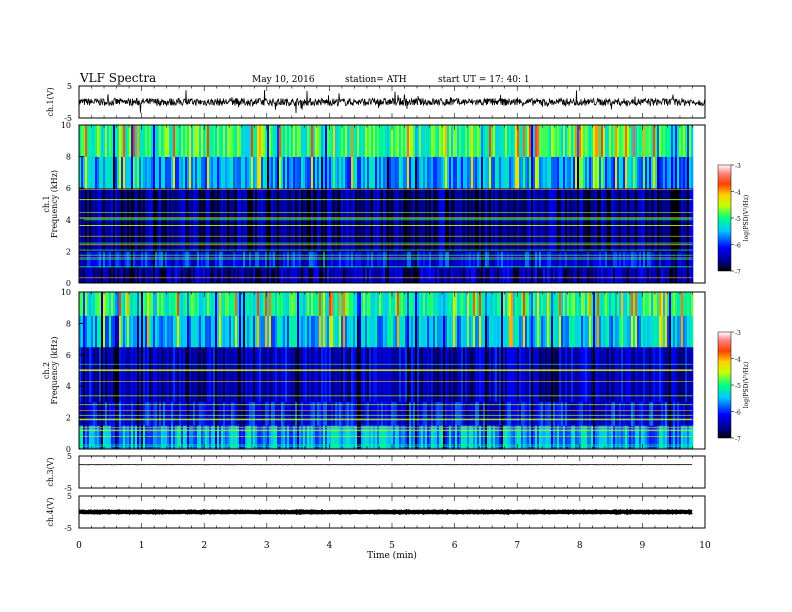 The width and height of the screenshot is (792, 612). I want to click on spec1-ytick-label: 0, so click(68, 283).